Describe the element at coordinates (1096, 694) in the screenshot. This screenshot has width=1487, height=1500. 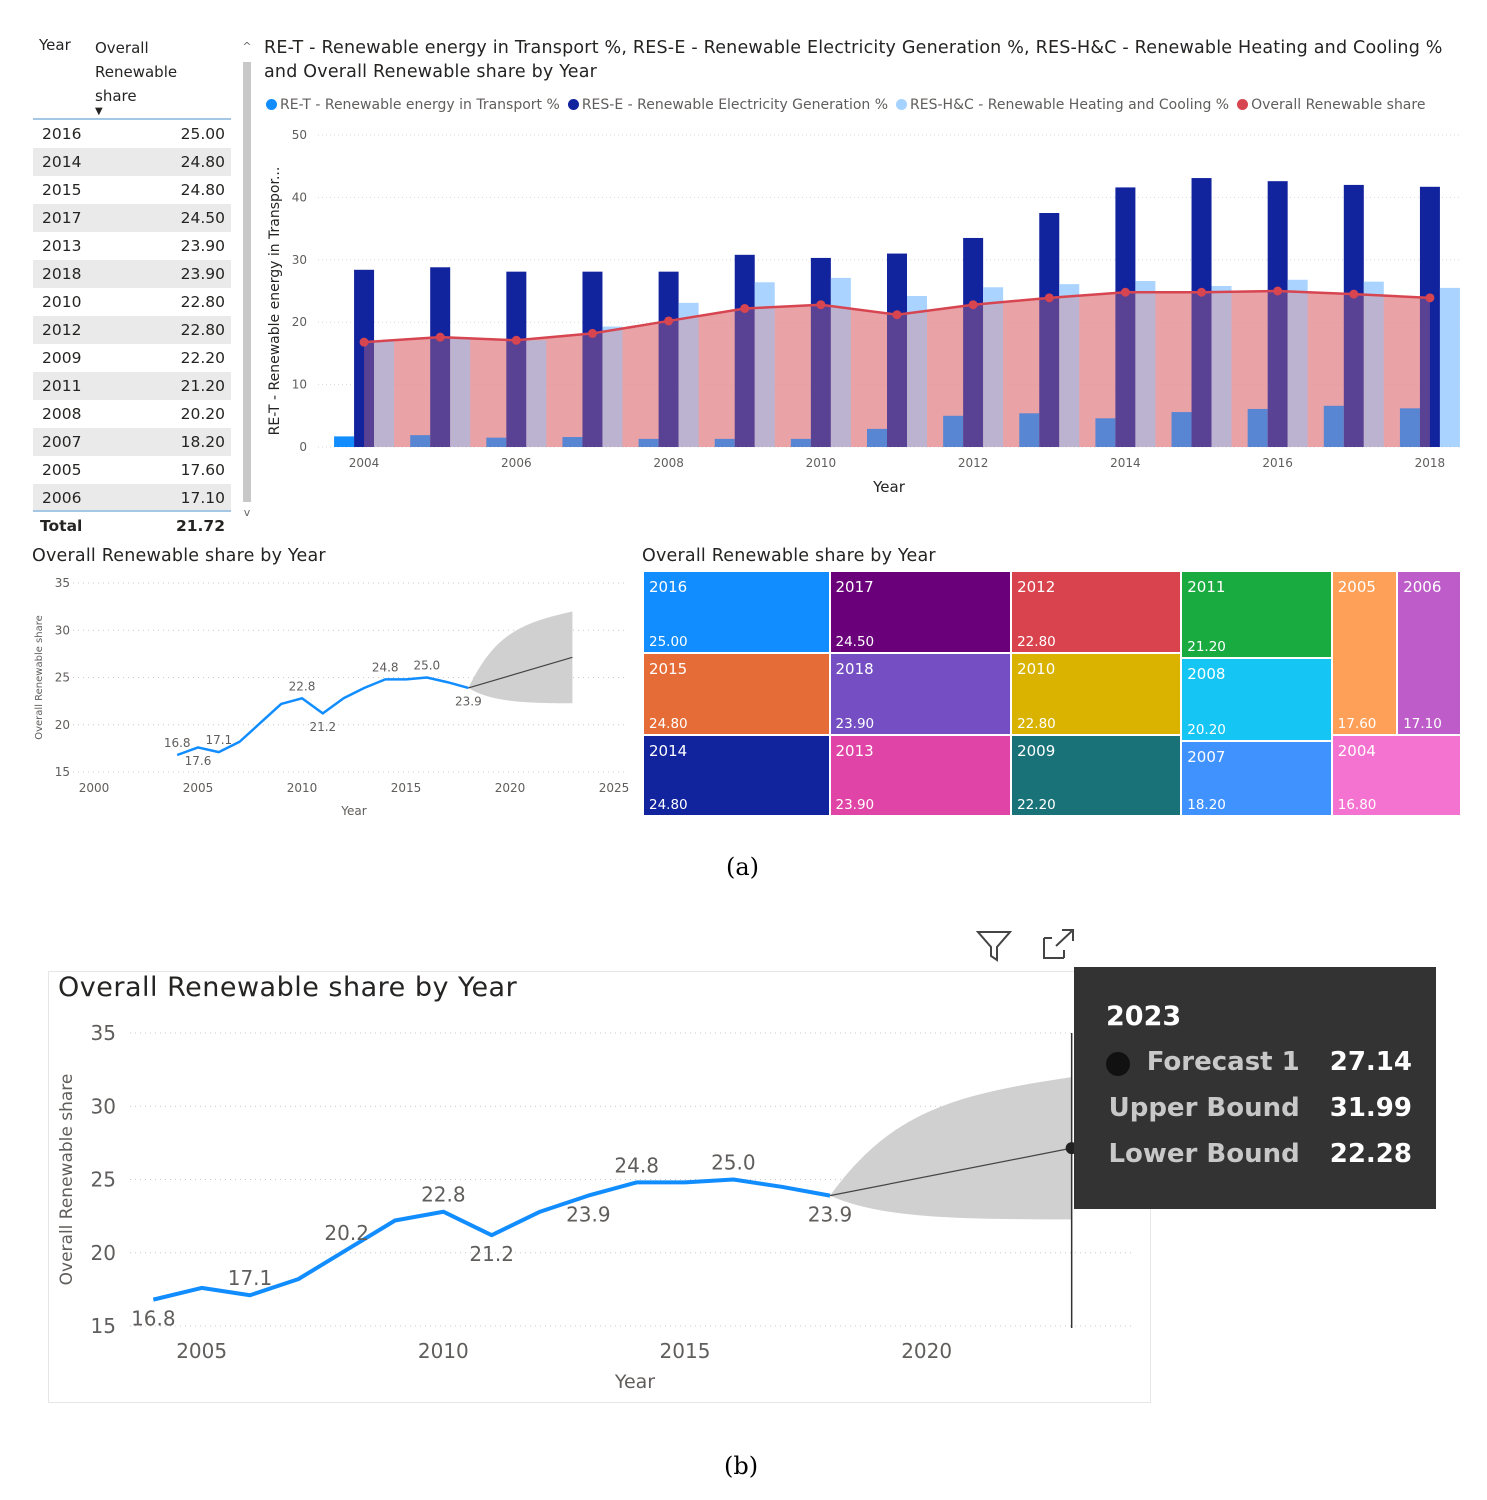
I see `treemap-tile: 2010 22.80` at that location.